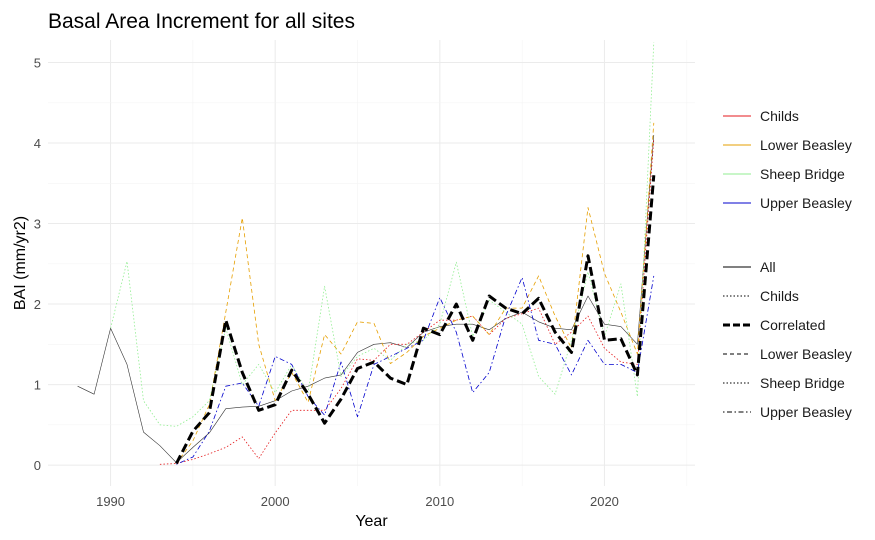 The height and width of the screenshot is (540, 875). What do you see at coordinates (357, 501) in the screenshot?
I see `x-axis-ticks: 1990 2000 2010 2020` at bounding box center [357, 501].